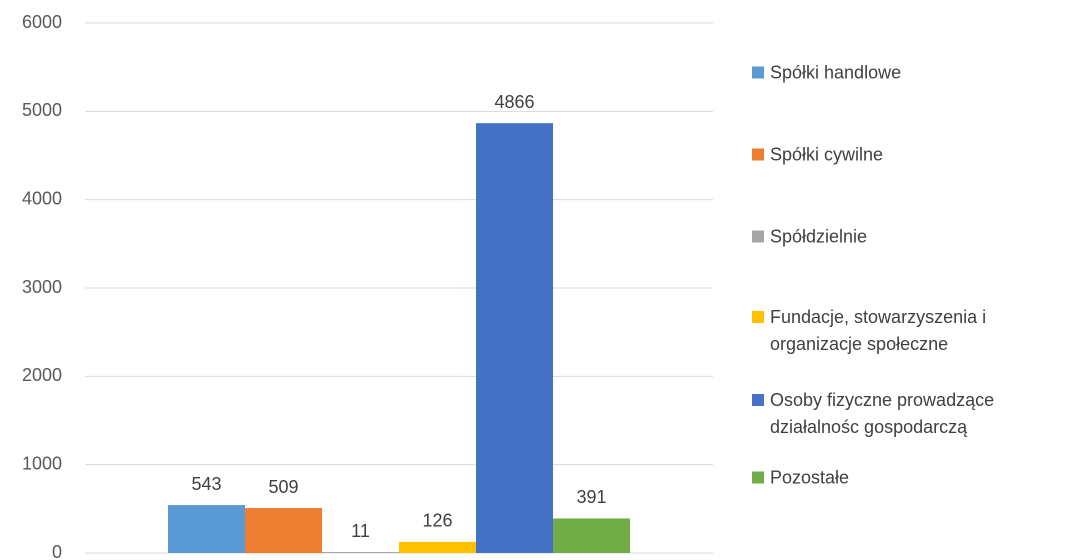 The image size is (1075, 560). Describe the element at coordinates (206, 484) in the screenshot. I see `data-label: 543` at that location.